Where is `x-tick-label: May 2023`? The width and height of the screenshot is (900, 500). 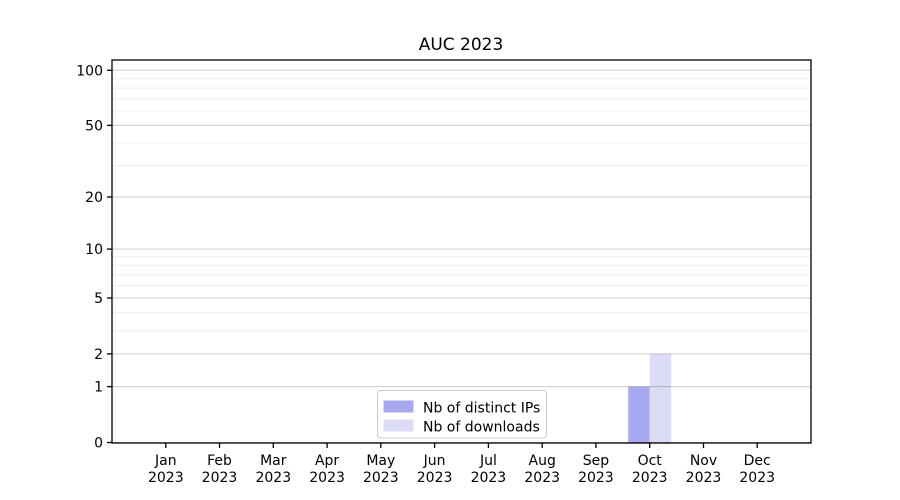
x-tick-label: May 2023 is located at coordinates (381, 469).